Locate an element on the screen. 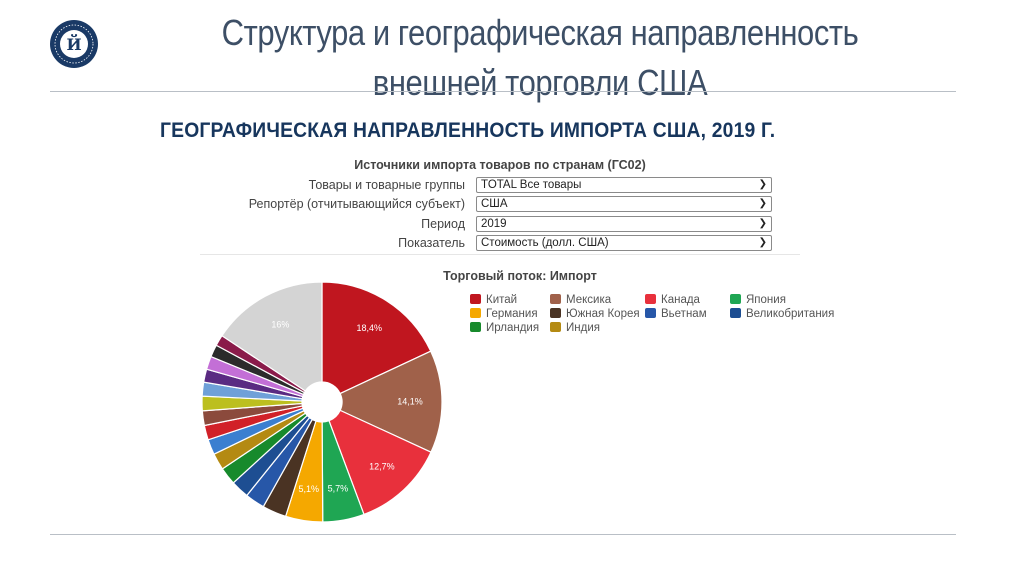 This screenshot has width=1024, height=574. slice-data-label: 16% is located at coordinates (280, 324).